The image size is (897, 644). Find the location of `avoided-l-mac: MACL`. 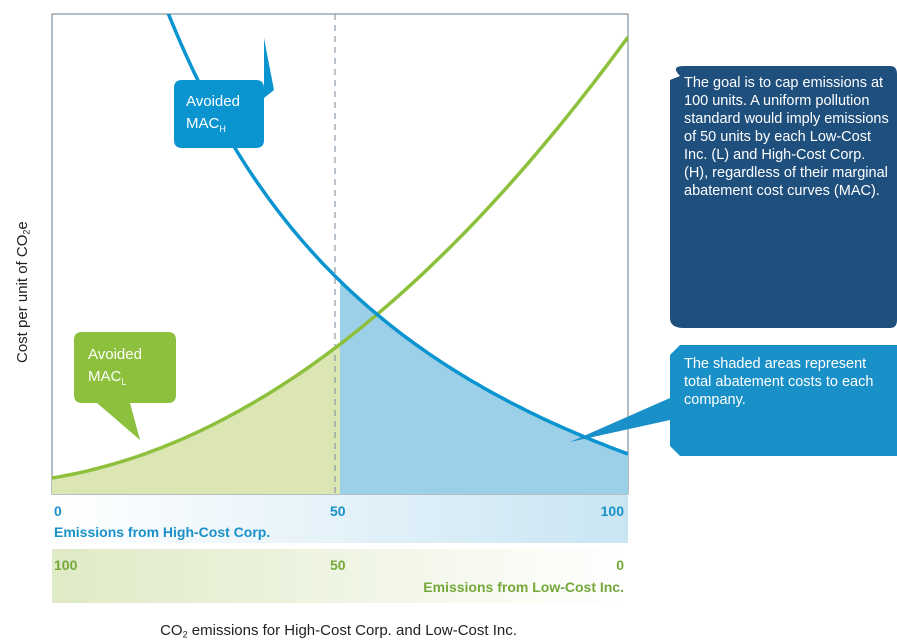

avoided-l-mac: MACL is located at coordinates (107, 377).